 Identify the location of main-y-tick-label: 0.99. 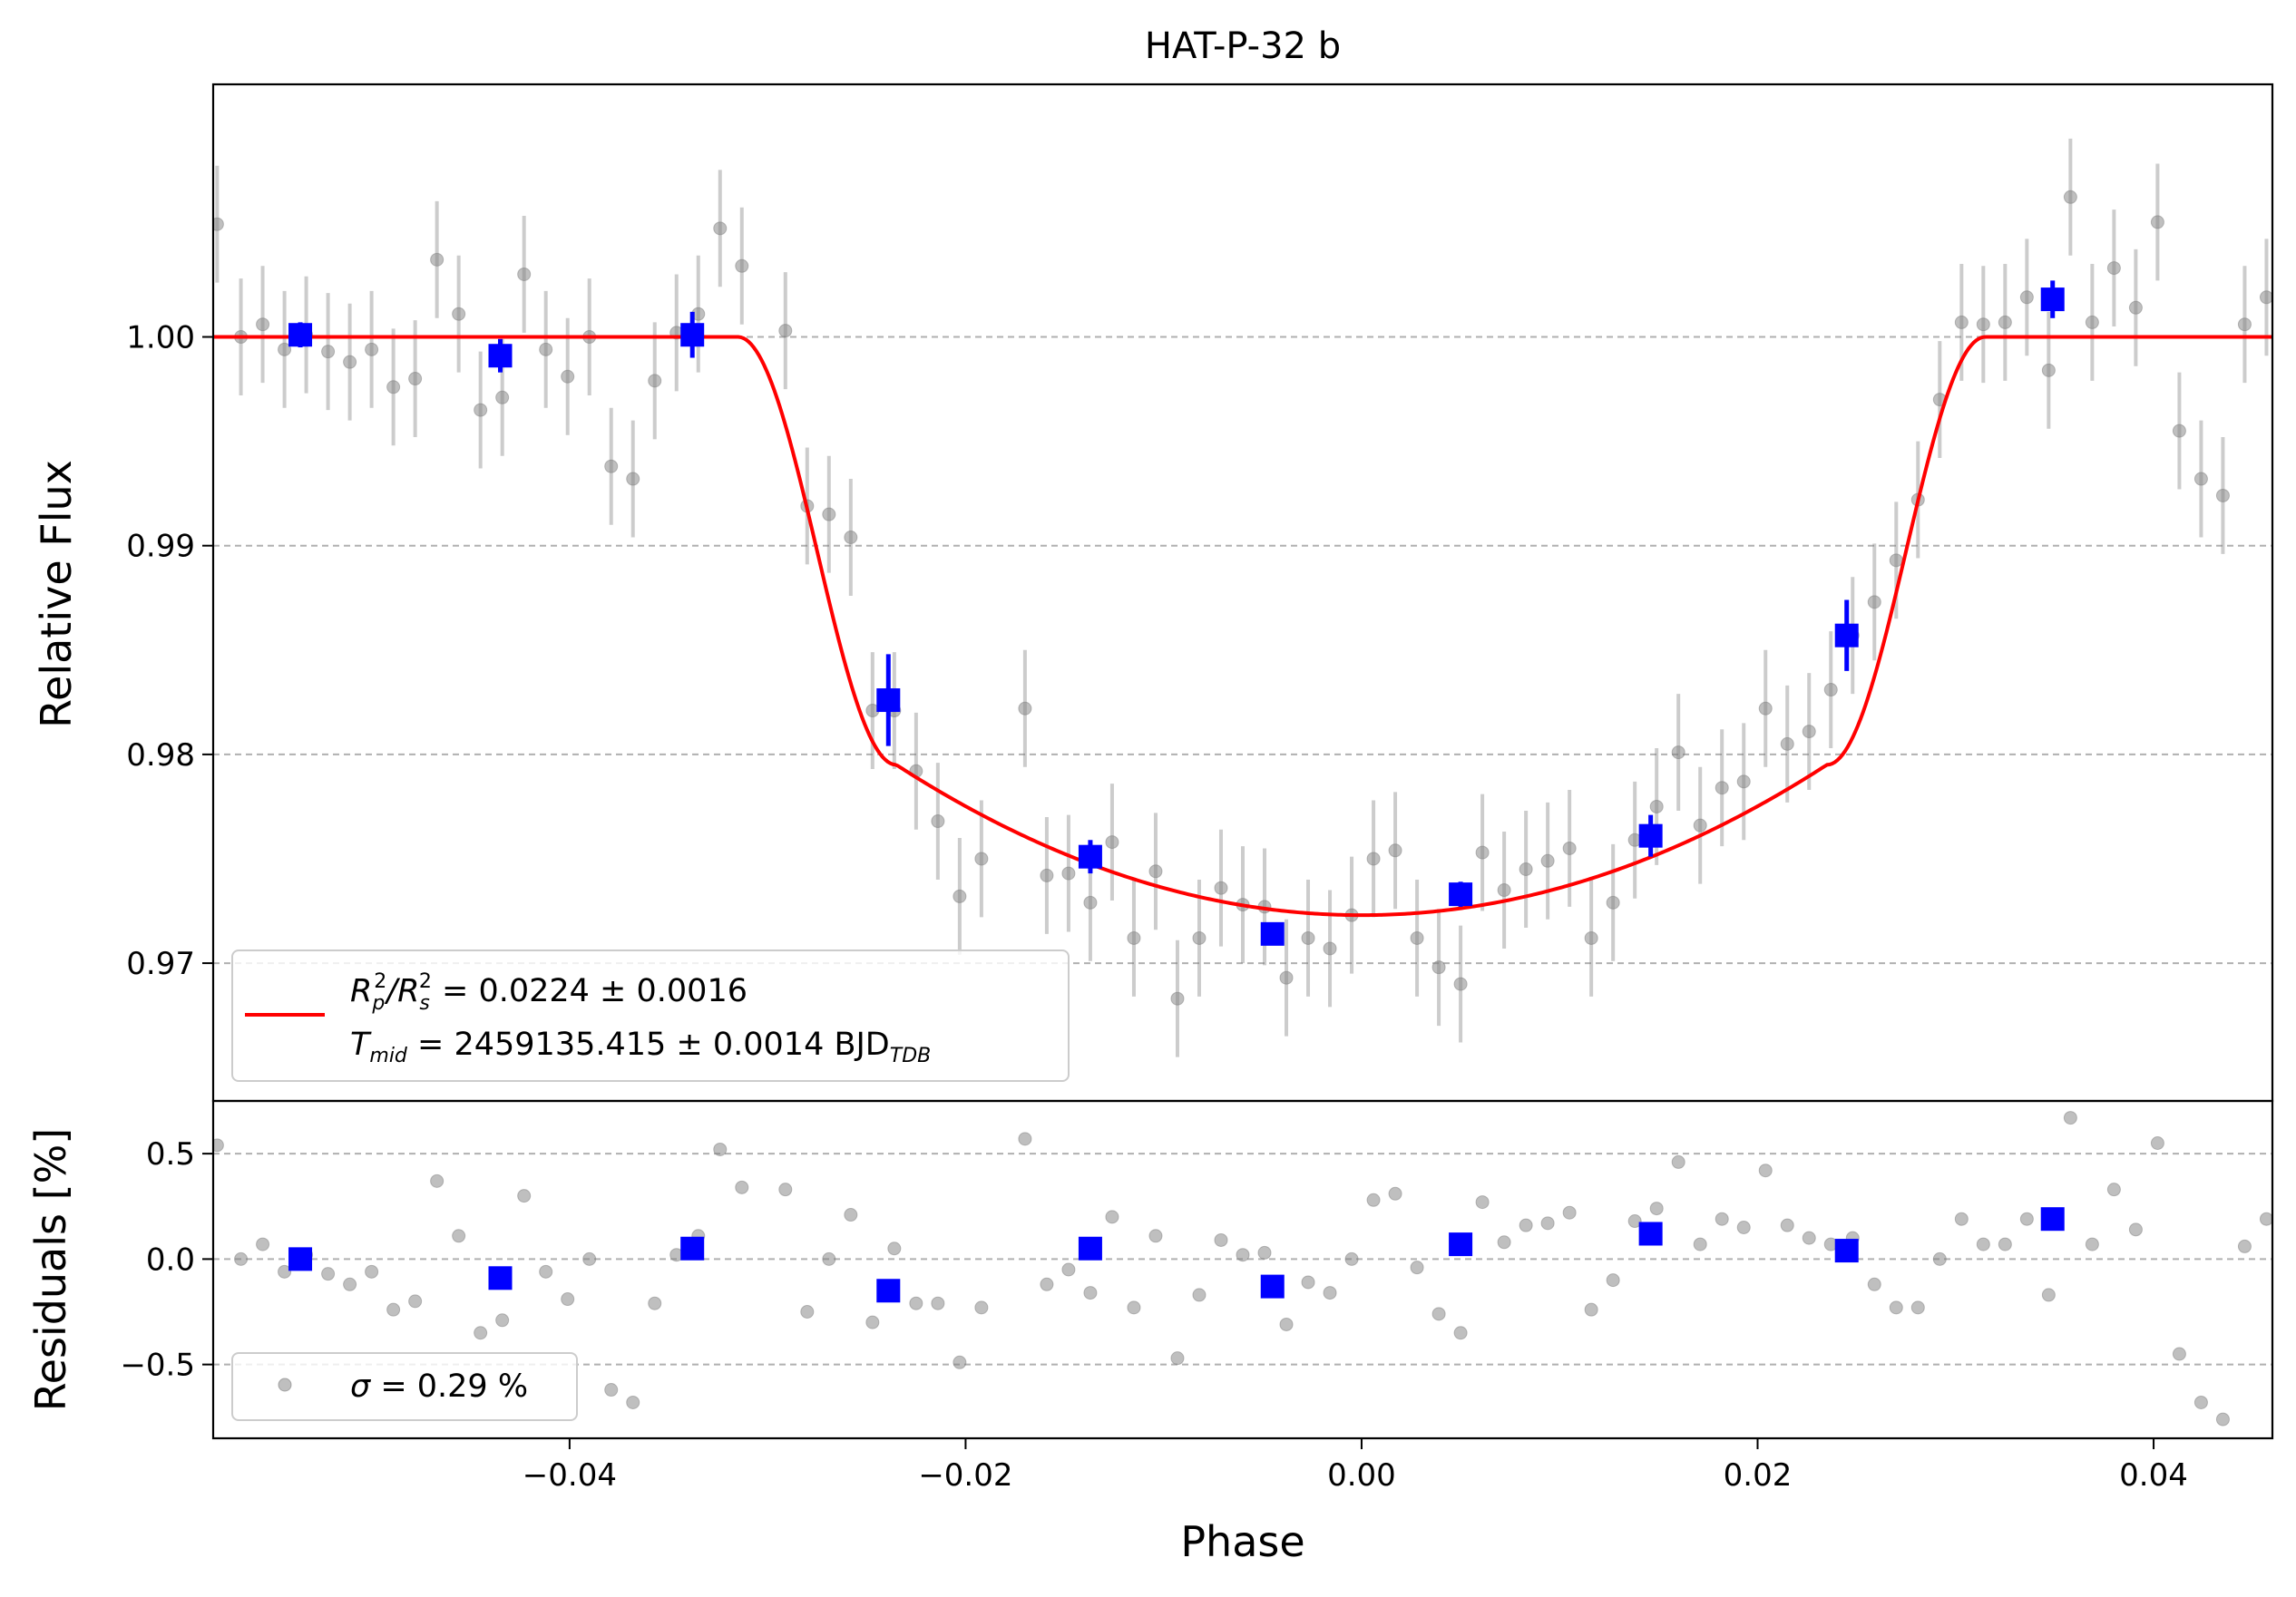
(160, 547).